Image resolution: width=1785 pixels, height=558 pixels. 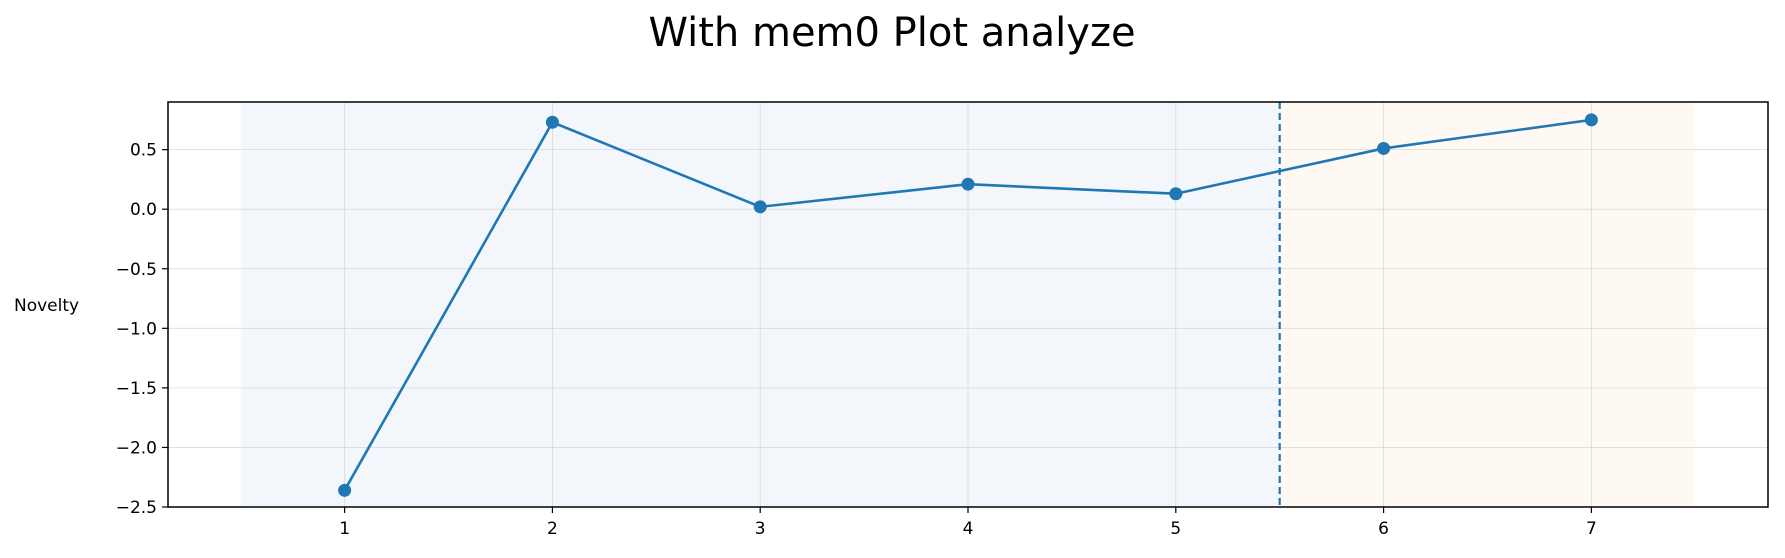 I want to click on x-tick-label: 2, so click(x=552, y=529).